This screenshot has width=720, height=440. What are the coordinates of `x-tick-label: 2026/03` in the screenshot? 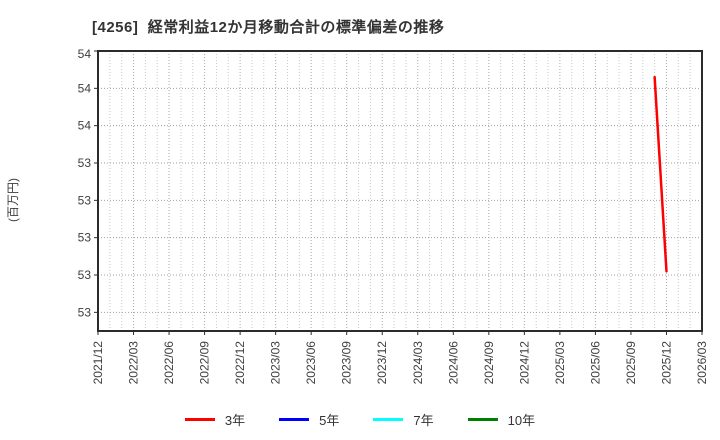 It's located at (702, 363).